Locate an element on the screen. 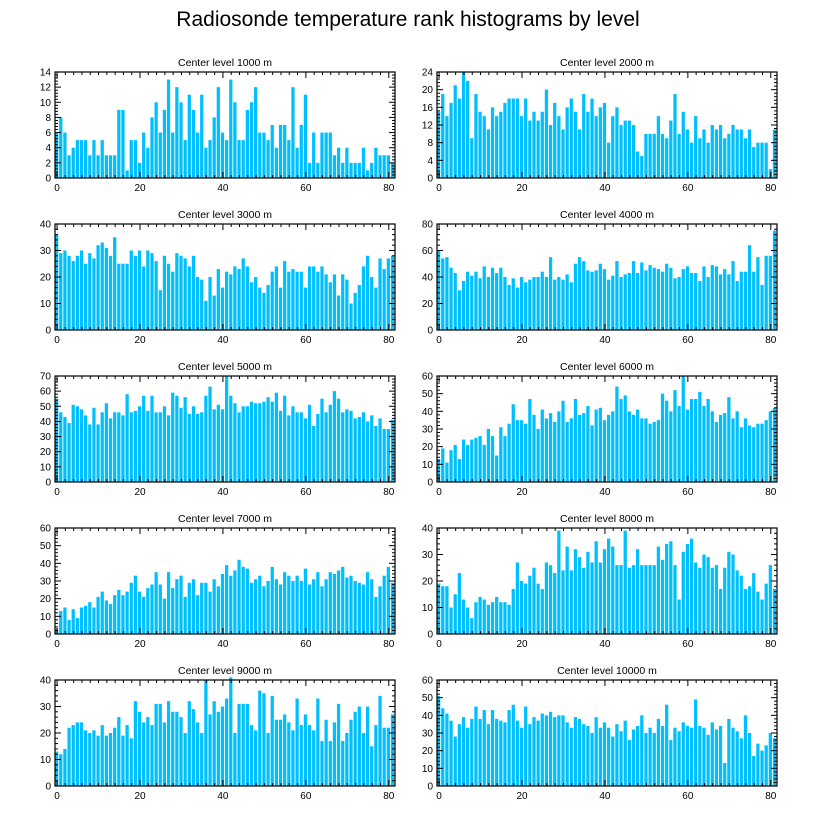  x-tick-label: 60 is located at coordinates (688, 188).